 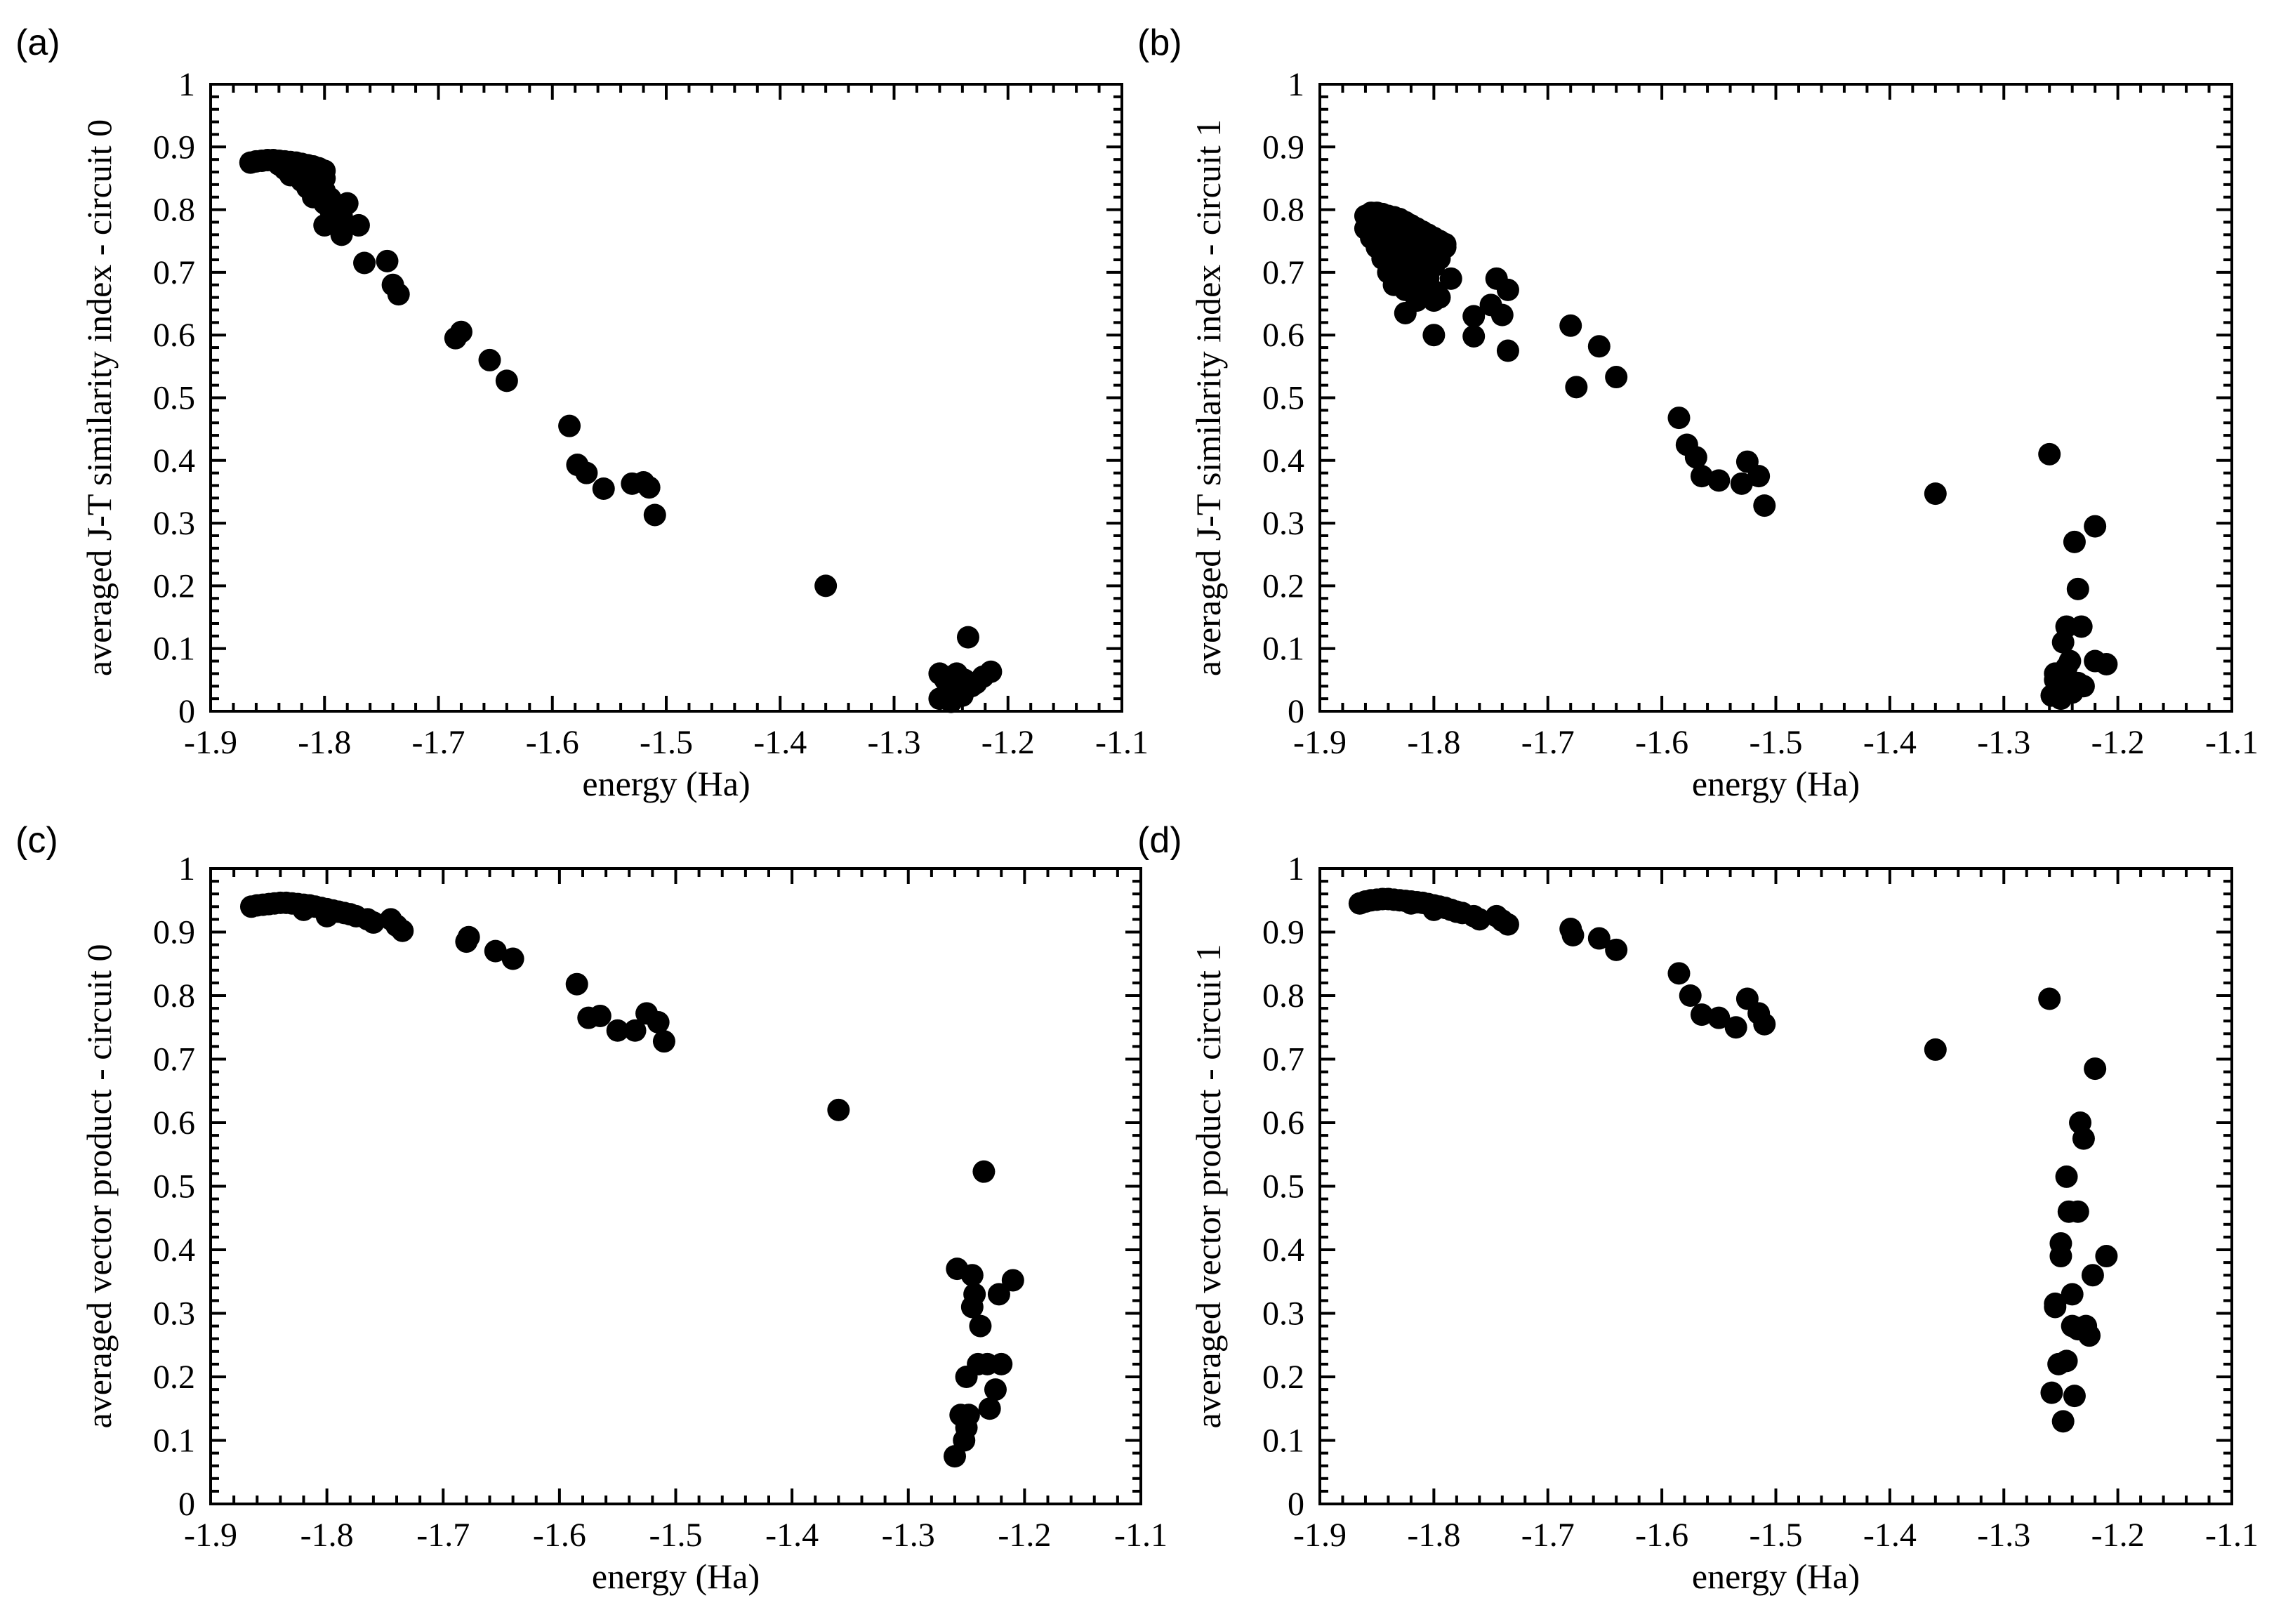 I want to click on x-tick-label: -1.1, so click(x=1141, y=1535).